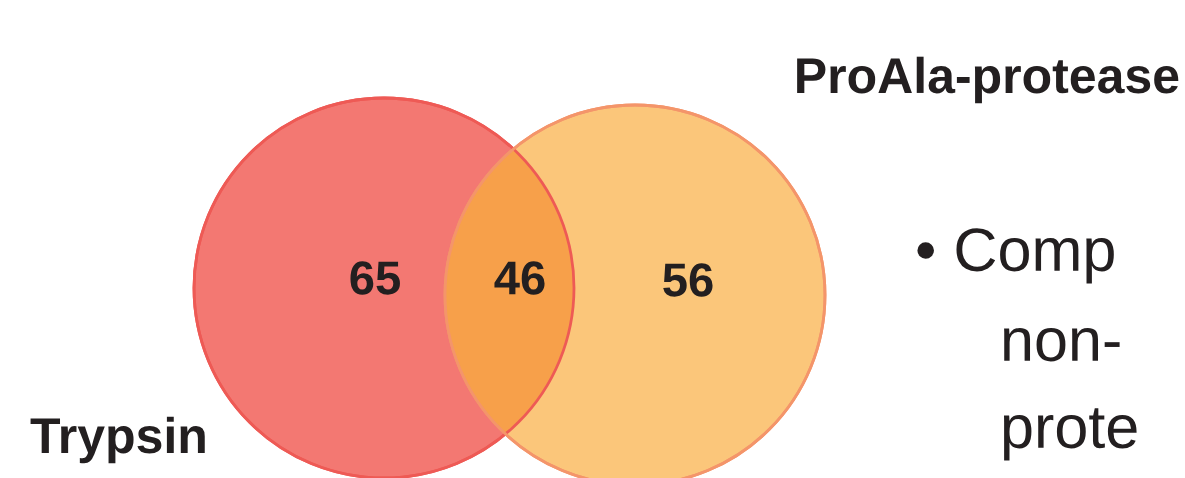 The width and height of the screenshot is (1185, 478). What do you see at coordinates (1070, 434) in the screenshot?
I see `text: prote` at bounding box center [1070, 434].